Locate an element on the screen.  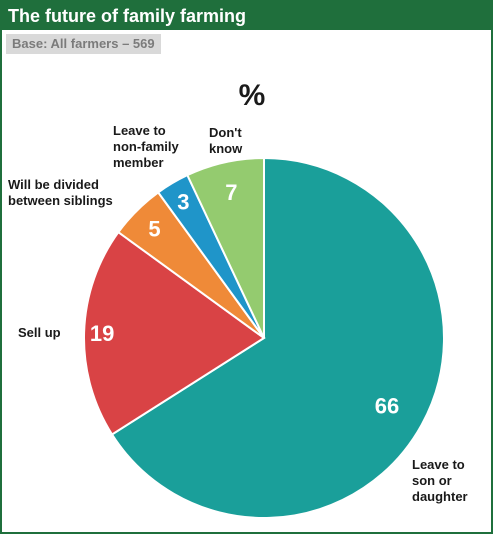
slice-value-label: 3 is located at coordinates (183, 202).